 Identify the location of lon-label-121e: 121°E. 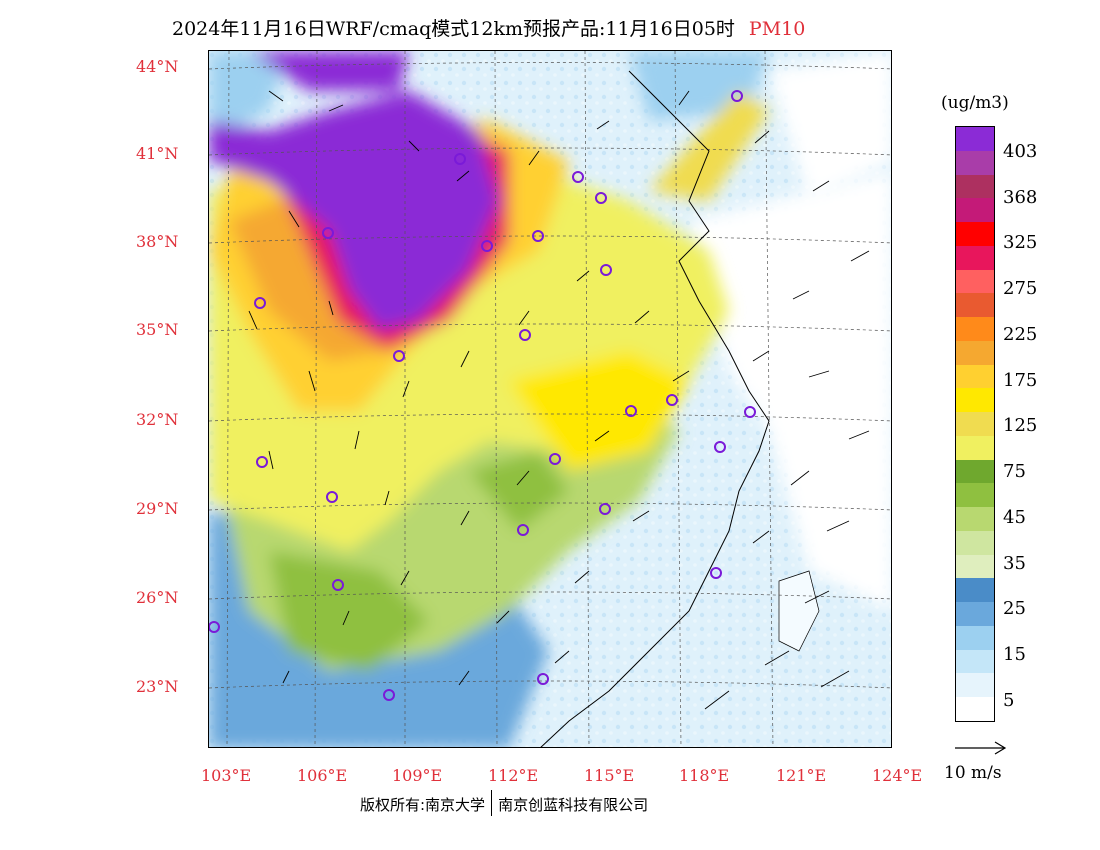
(801, 775).